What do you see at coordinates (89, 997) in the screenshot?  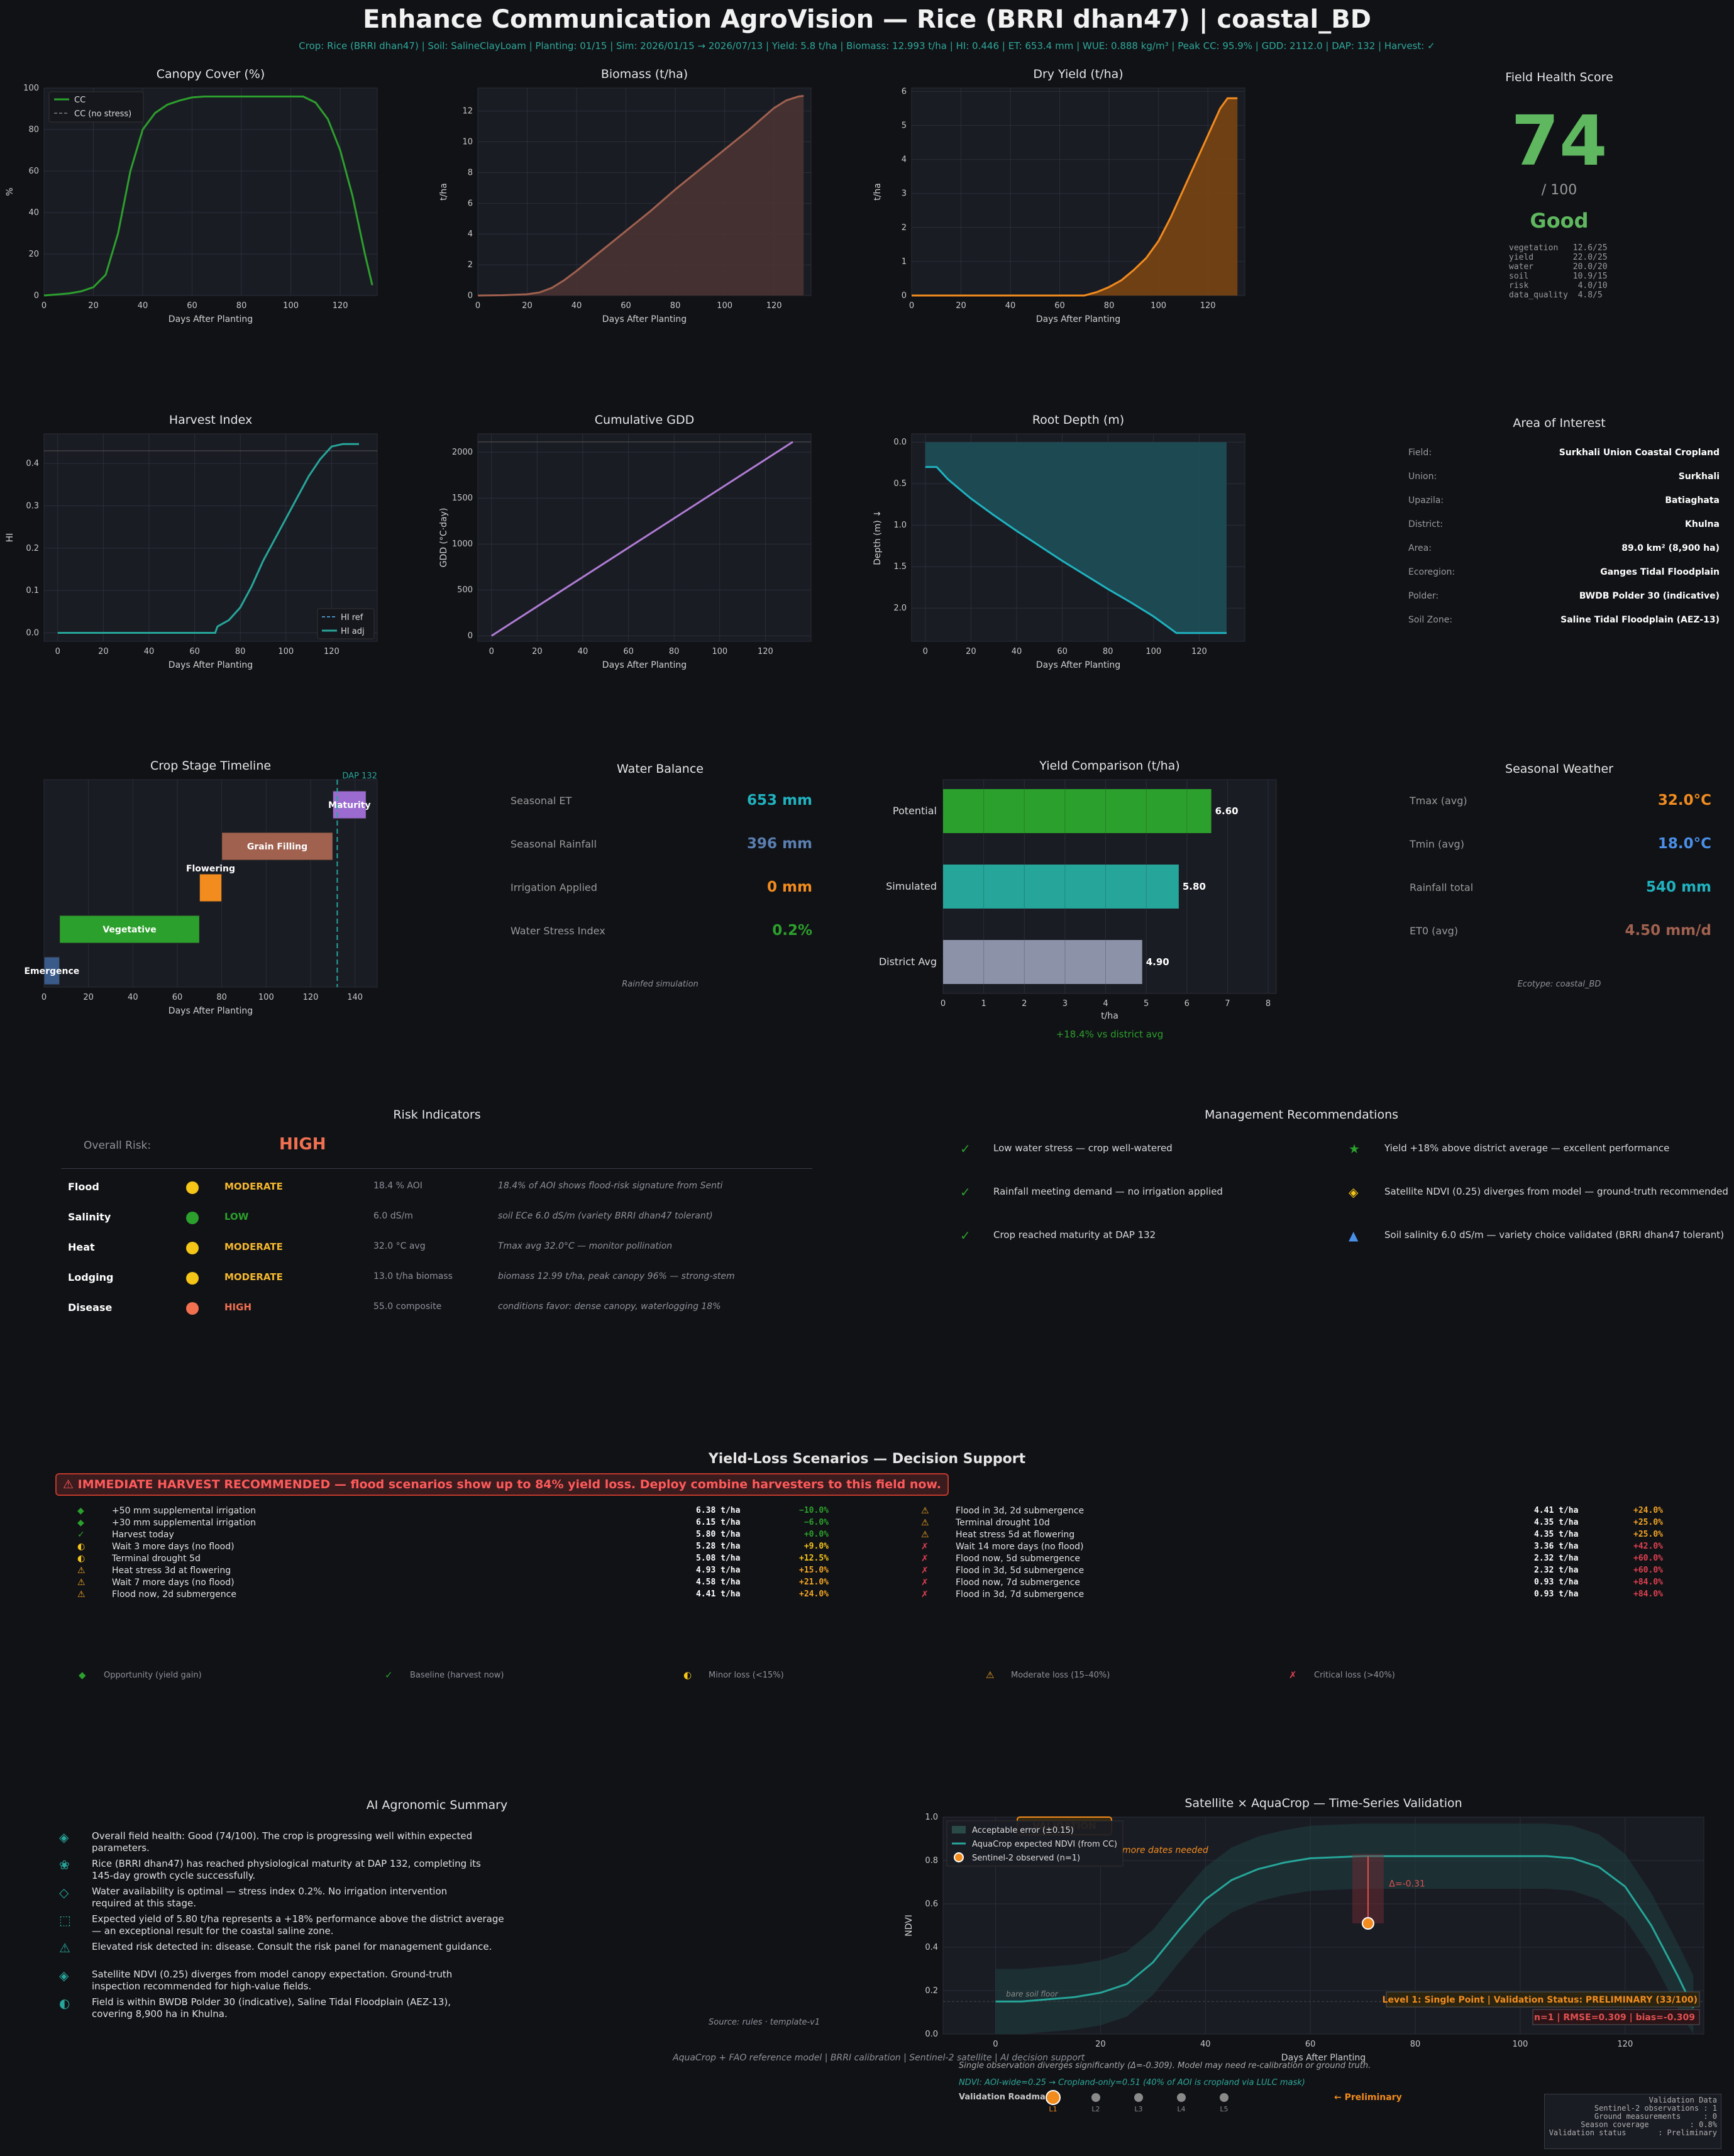 I see `timeline-xtick: 20` at bounding box center [89, 997].